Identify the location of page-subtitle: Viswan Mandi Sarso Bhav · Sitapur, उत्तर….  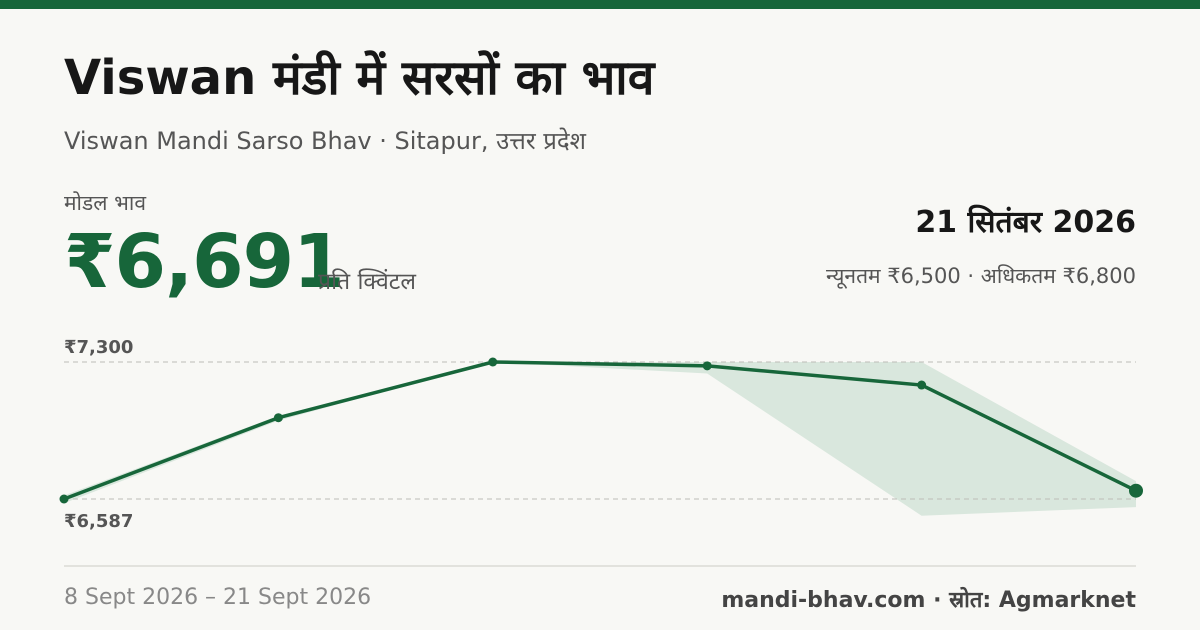
(325, 141).